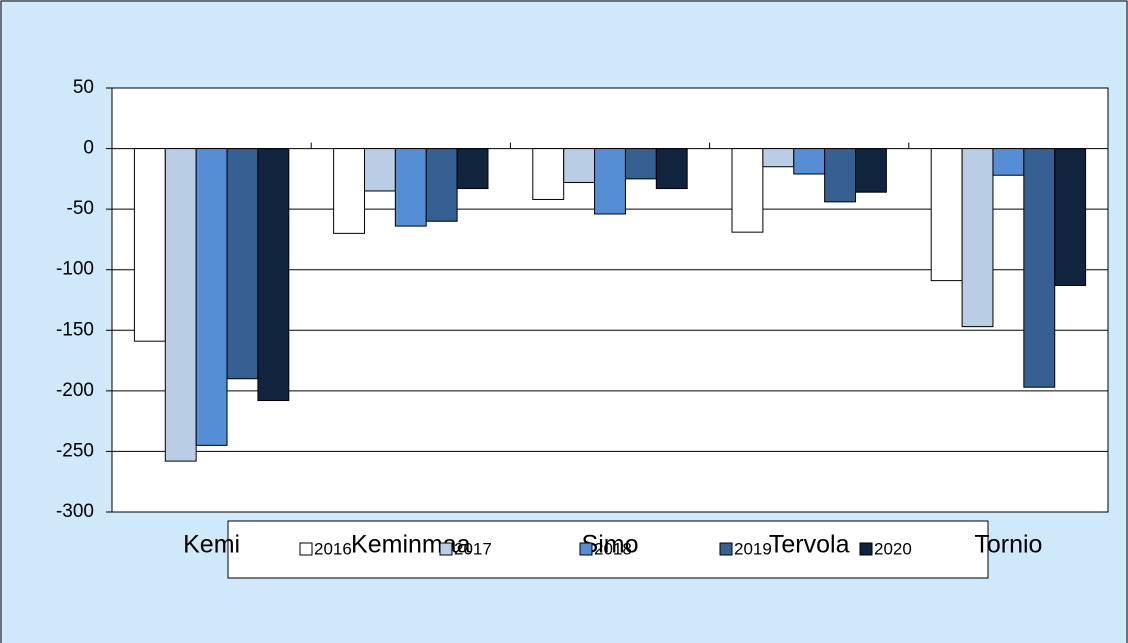  What do you see at coordinates (88, 148) in the screenshot?
I see `y-tick-label: 0` at bounding box center [88, 148].